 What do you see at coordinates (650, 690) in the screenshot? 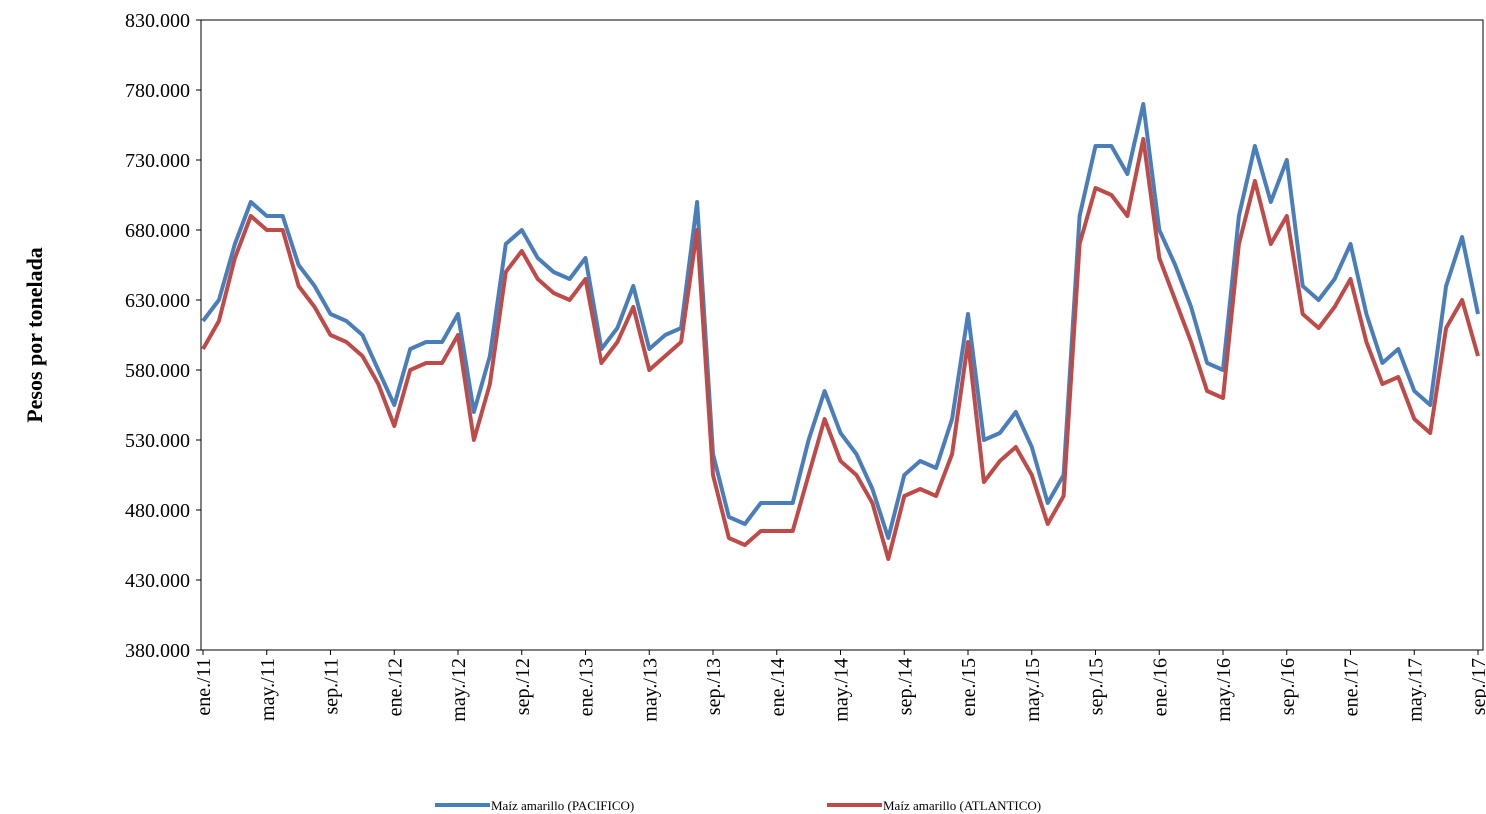
I see `x-tick-label: may./13` at bounding box center [650, 690].